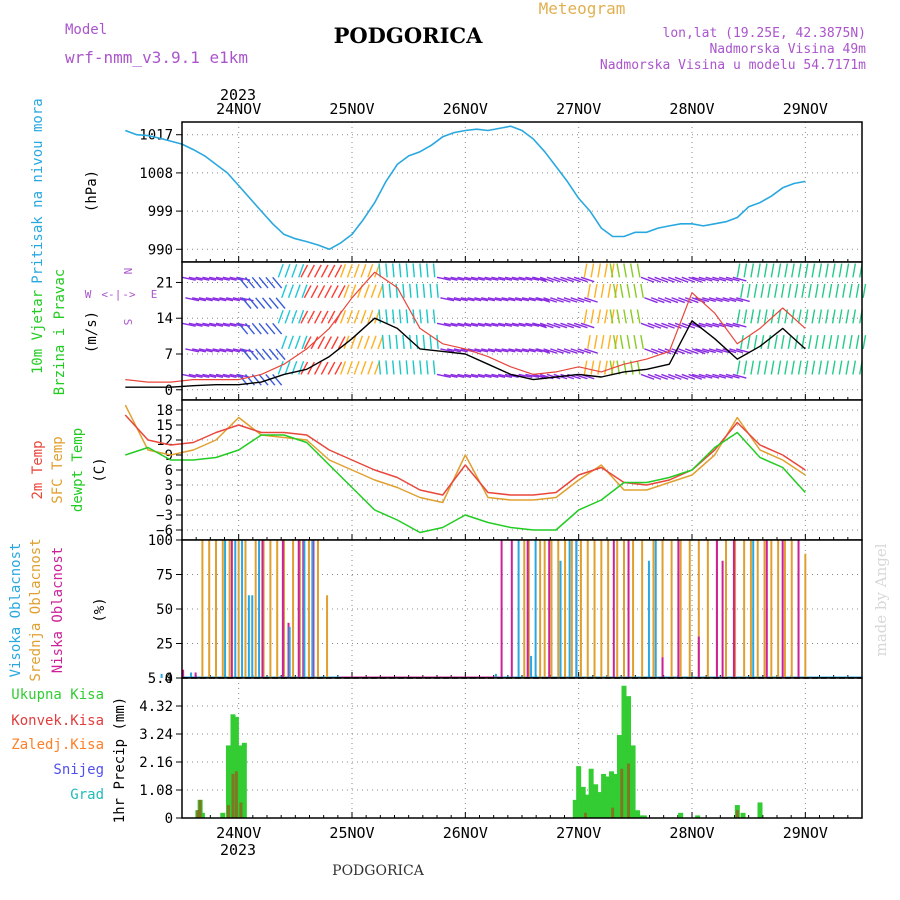  I want to click on y-tick-label: 21, so click(164, 283).